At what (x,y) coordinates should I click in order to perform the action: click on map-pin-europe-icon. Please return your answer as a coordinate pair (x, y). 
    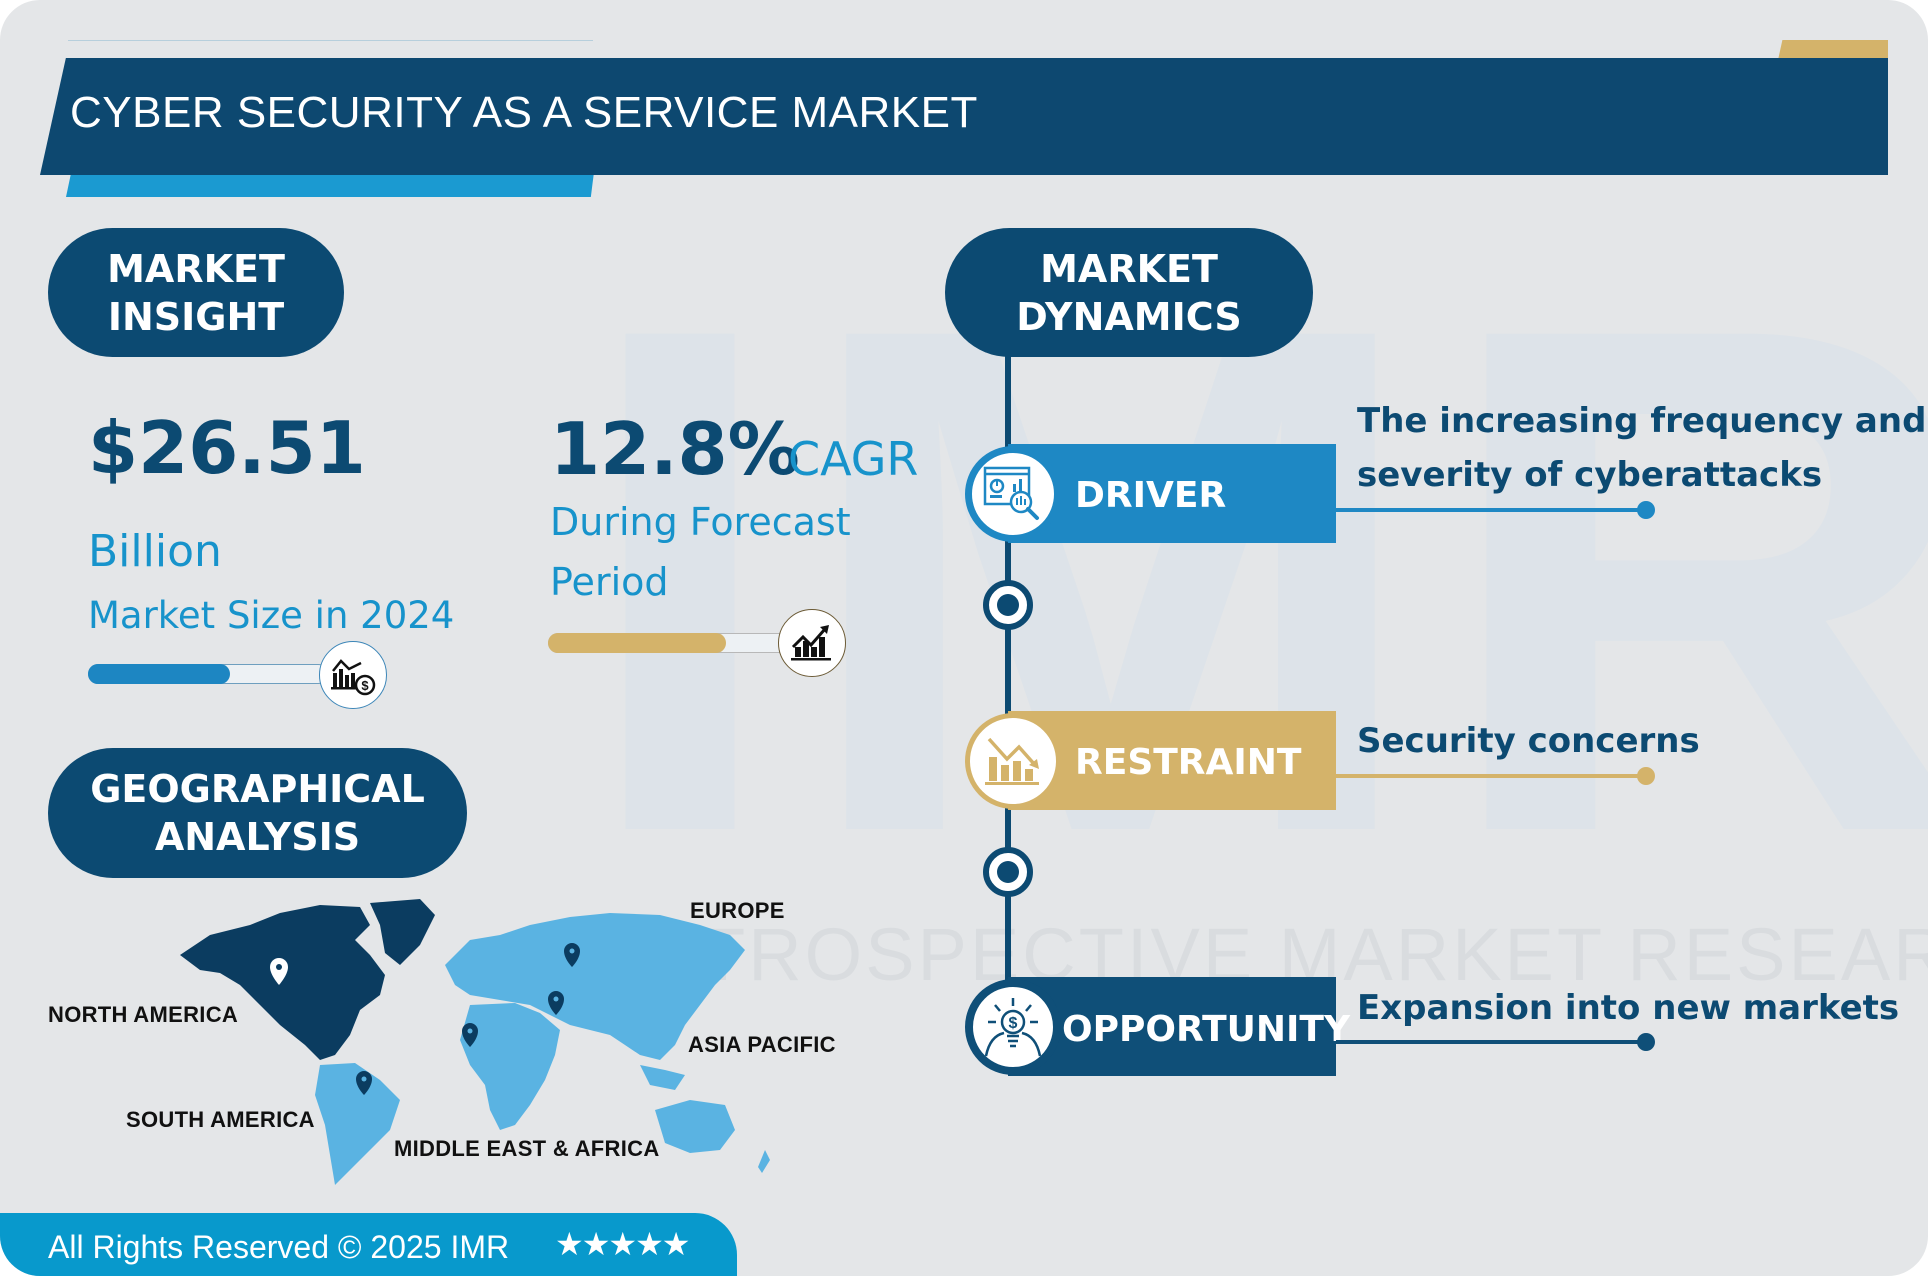
    Looking at the image, I should click on (572, 955).